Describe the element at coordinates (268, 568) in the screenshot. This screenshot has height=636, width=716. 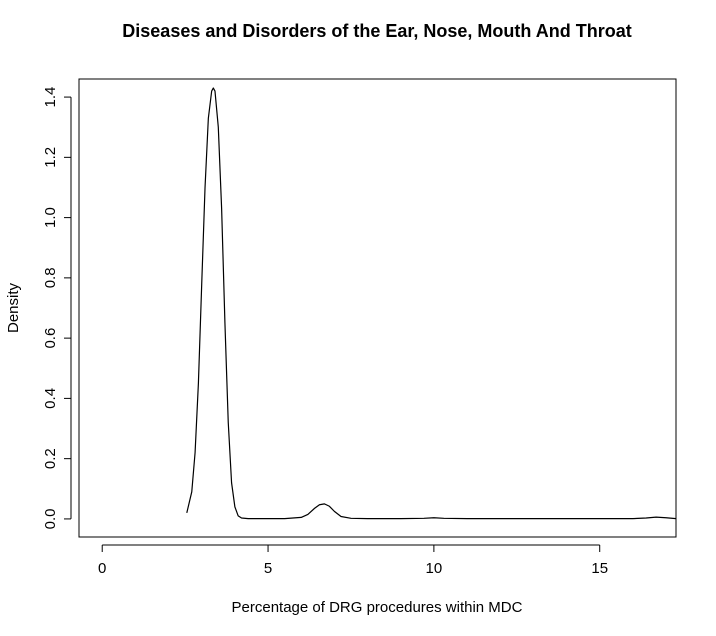
I see `x-tick-label: 5` at that location.